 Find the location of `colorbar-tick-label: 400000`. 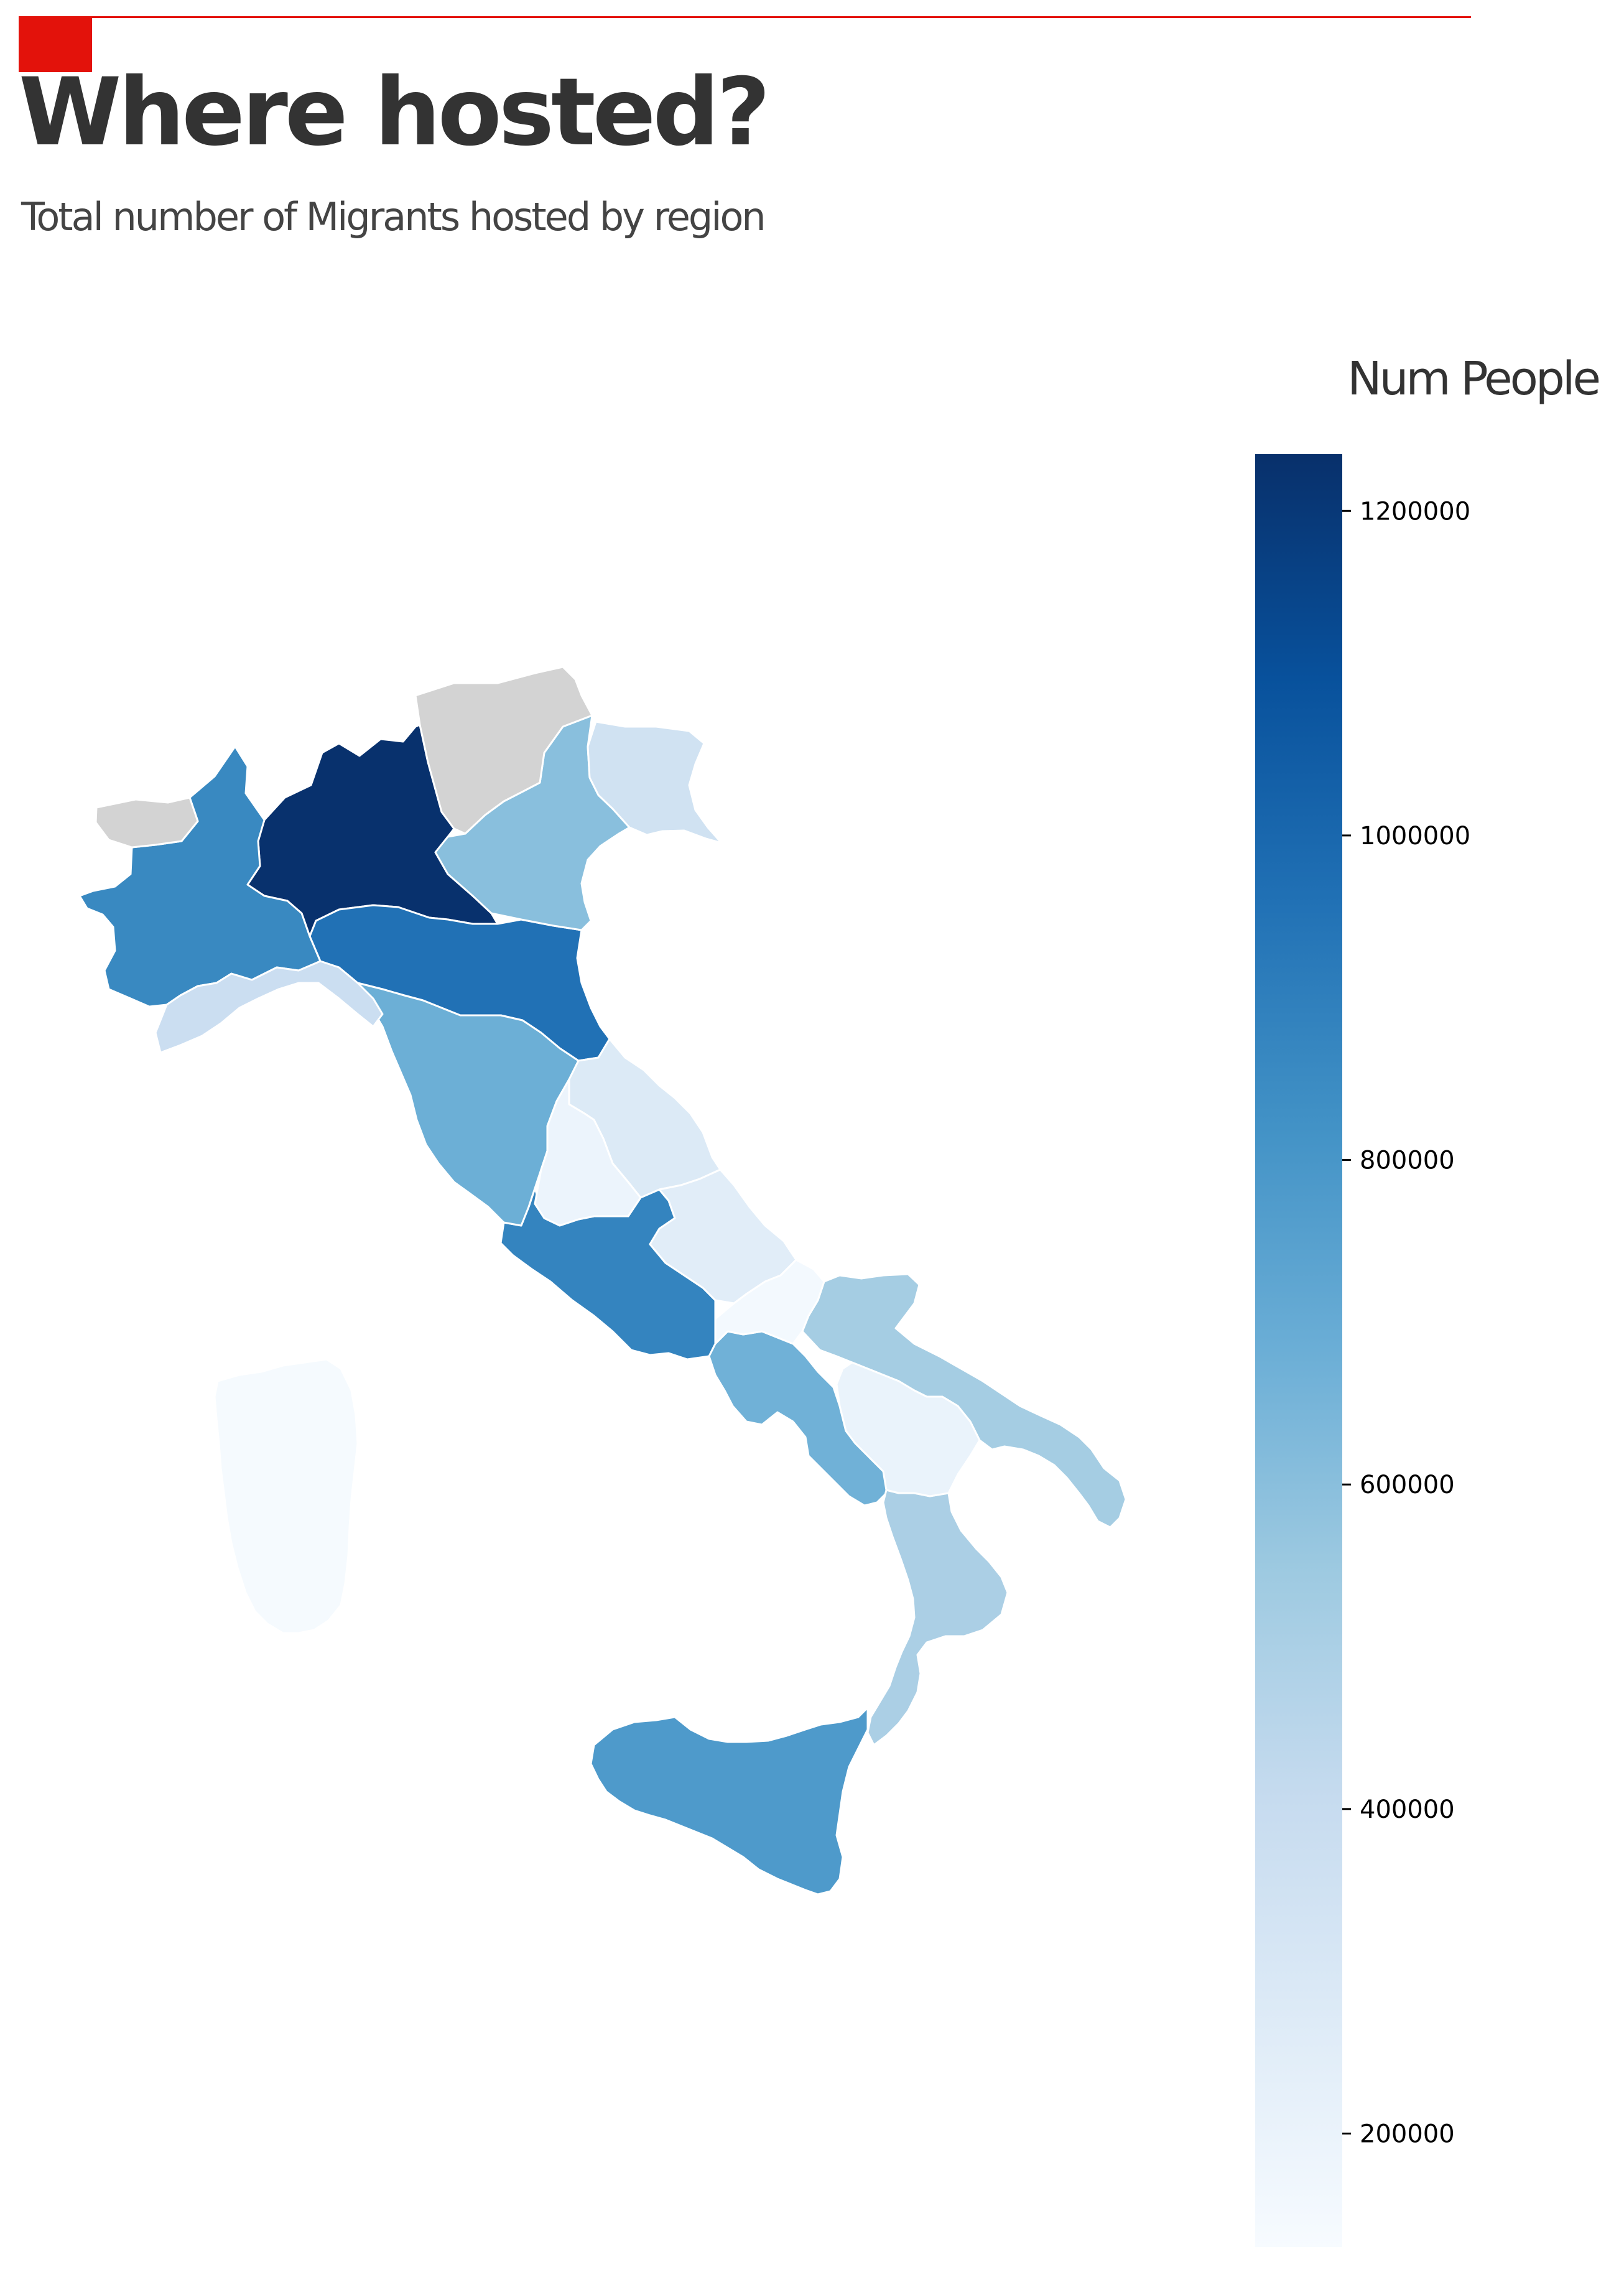

colorbar-tick-label: 400000 is located at coordinates (1407, 1809).